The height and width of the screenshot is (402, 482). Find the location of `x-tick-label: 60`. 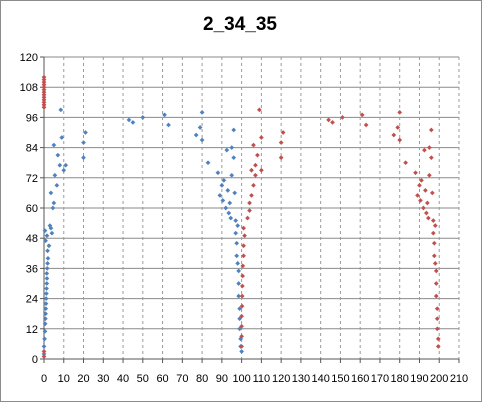

x-tick-label: 60 is located at coordinates (162, 379).